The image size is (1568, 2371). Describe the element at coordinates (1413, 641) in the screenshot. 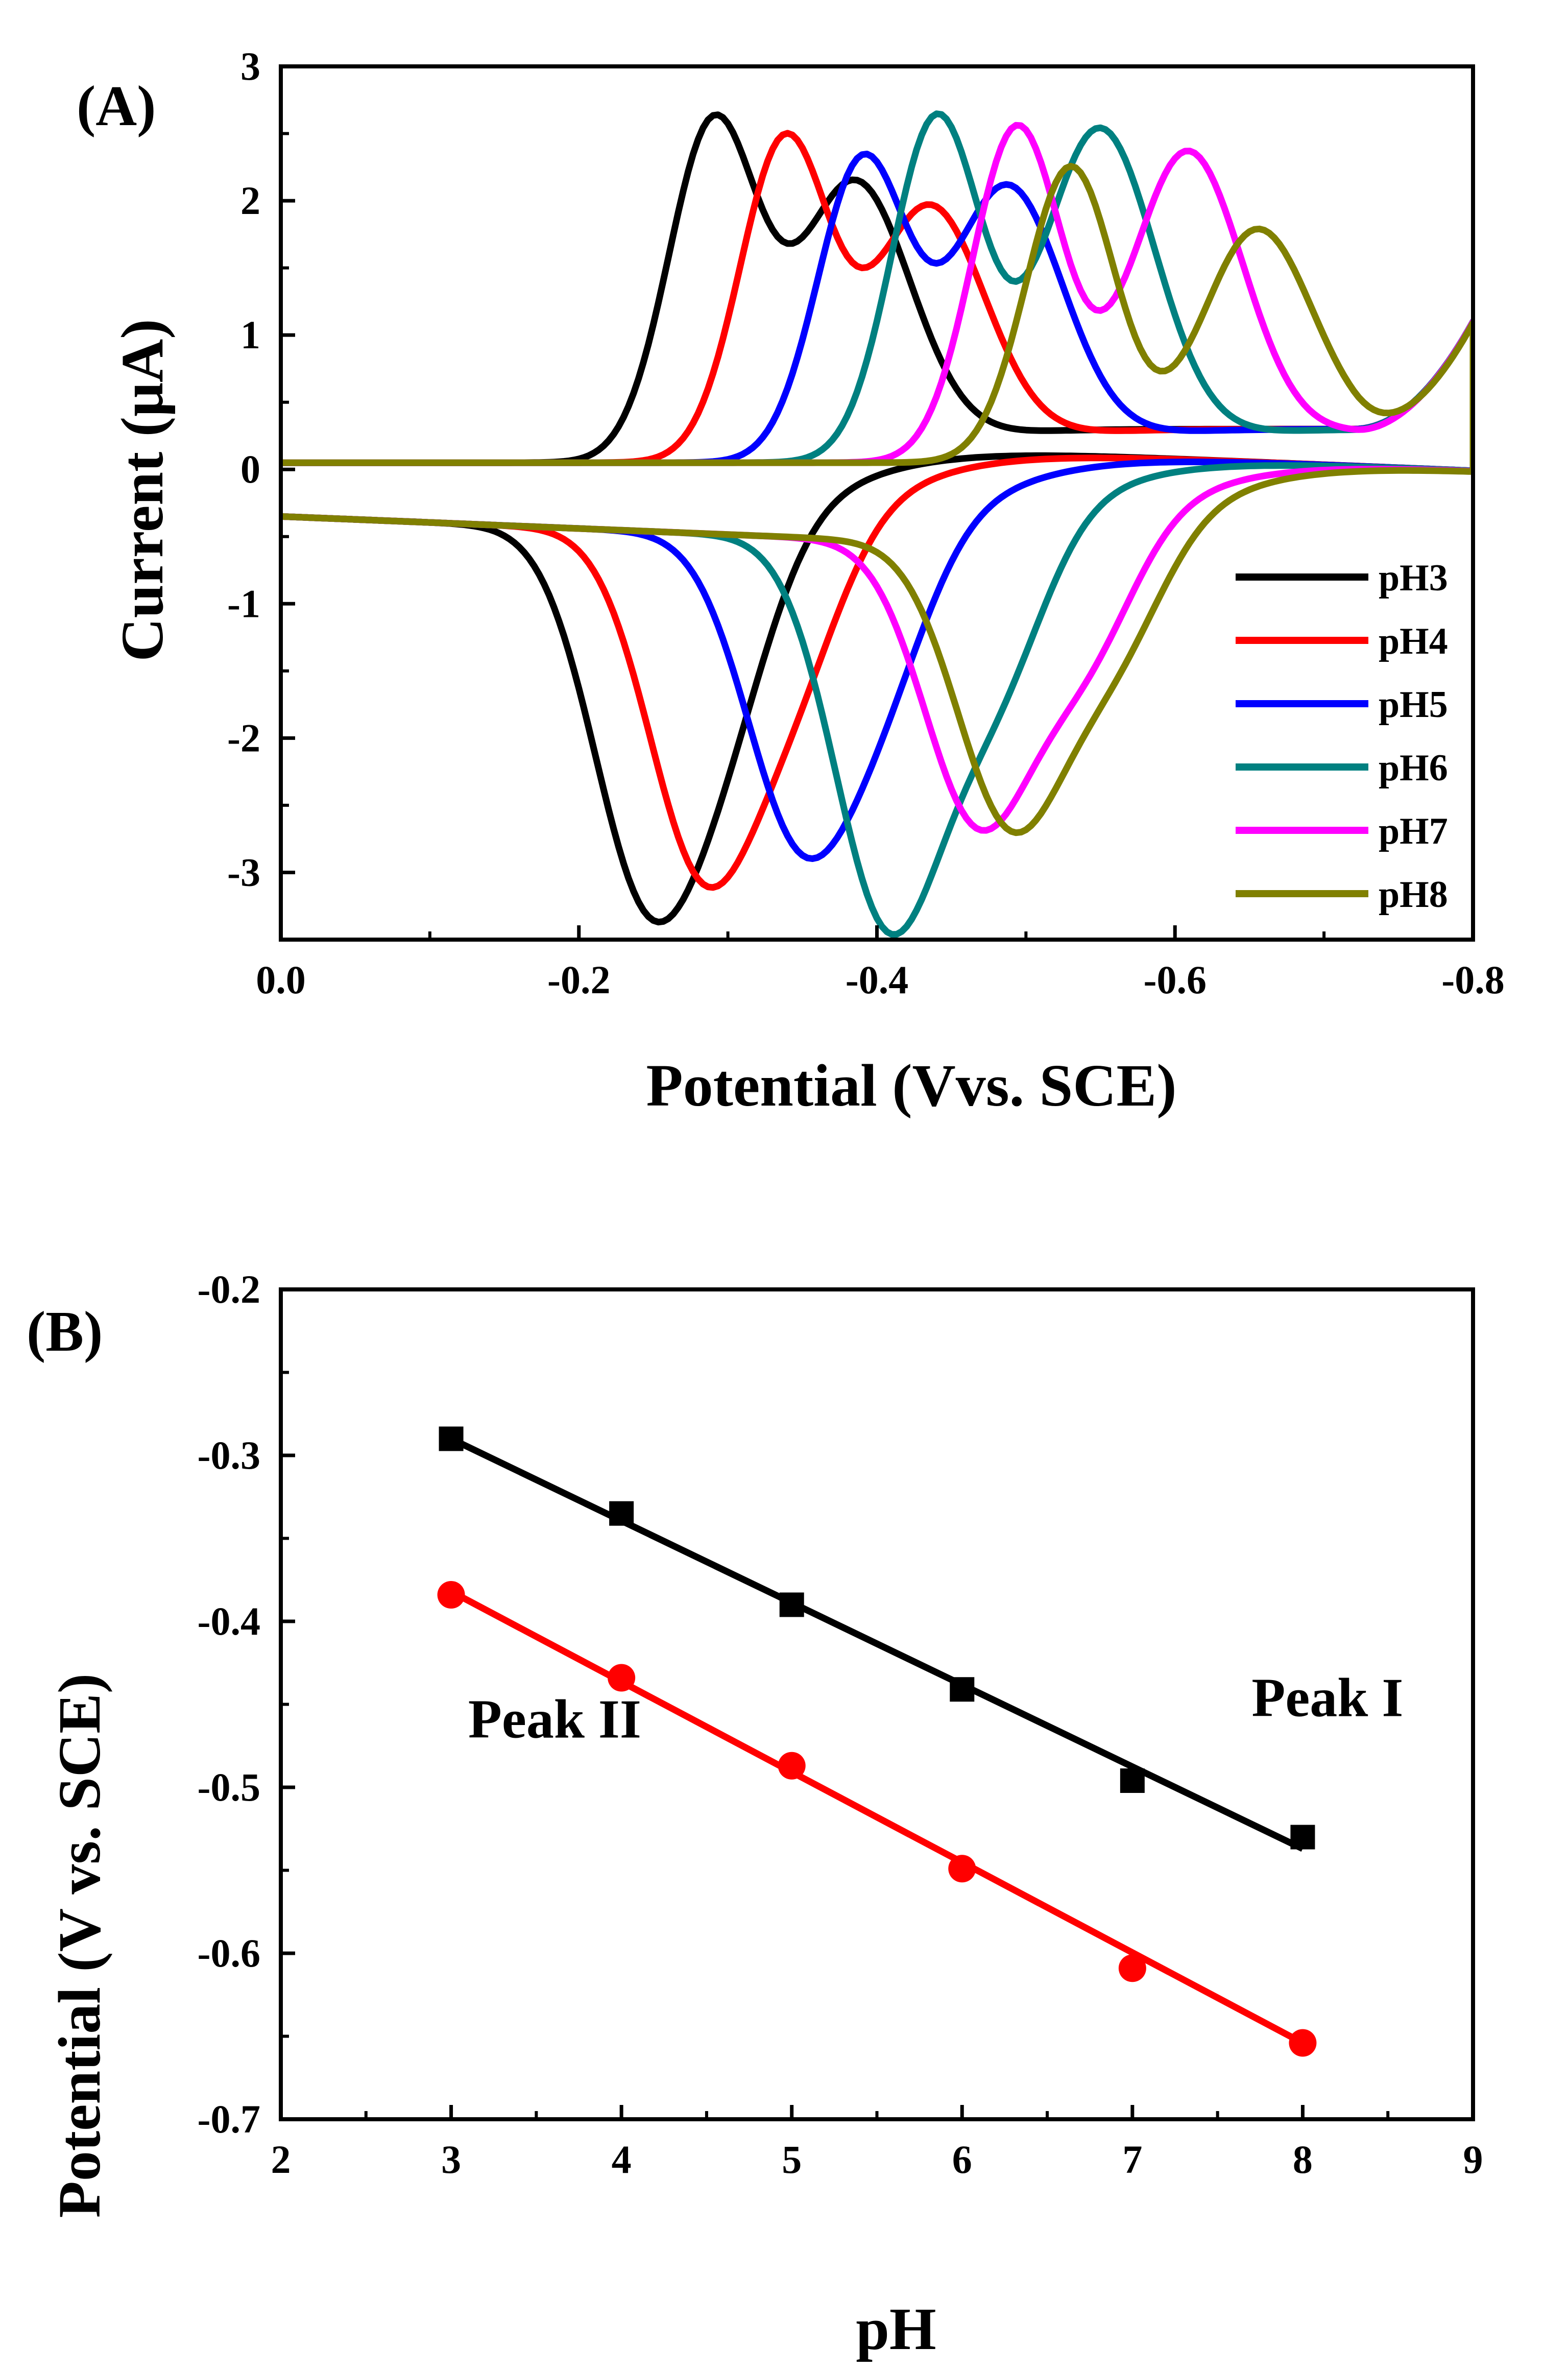

I see `legend-label-ph4: pH4` at that location.